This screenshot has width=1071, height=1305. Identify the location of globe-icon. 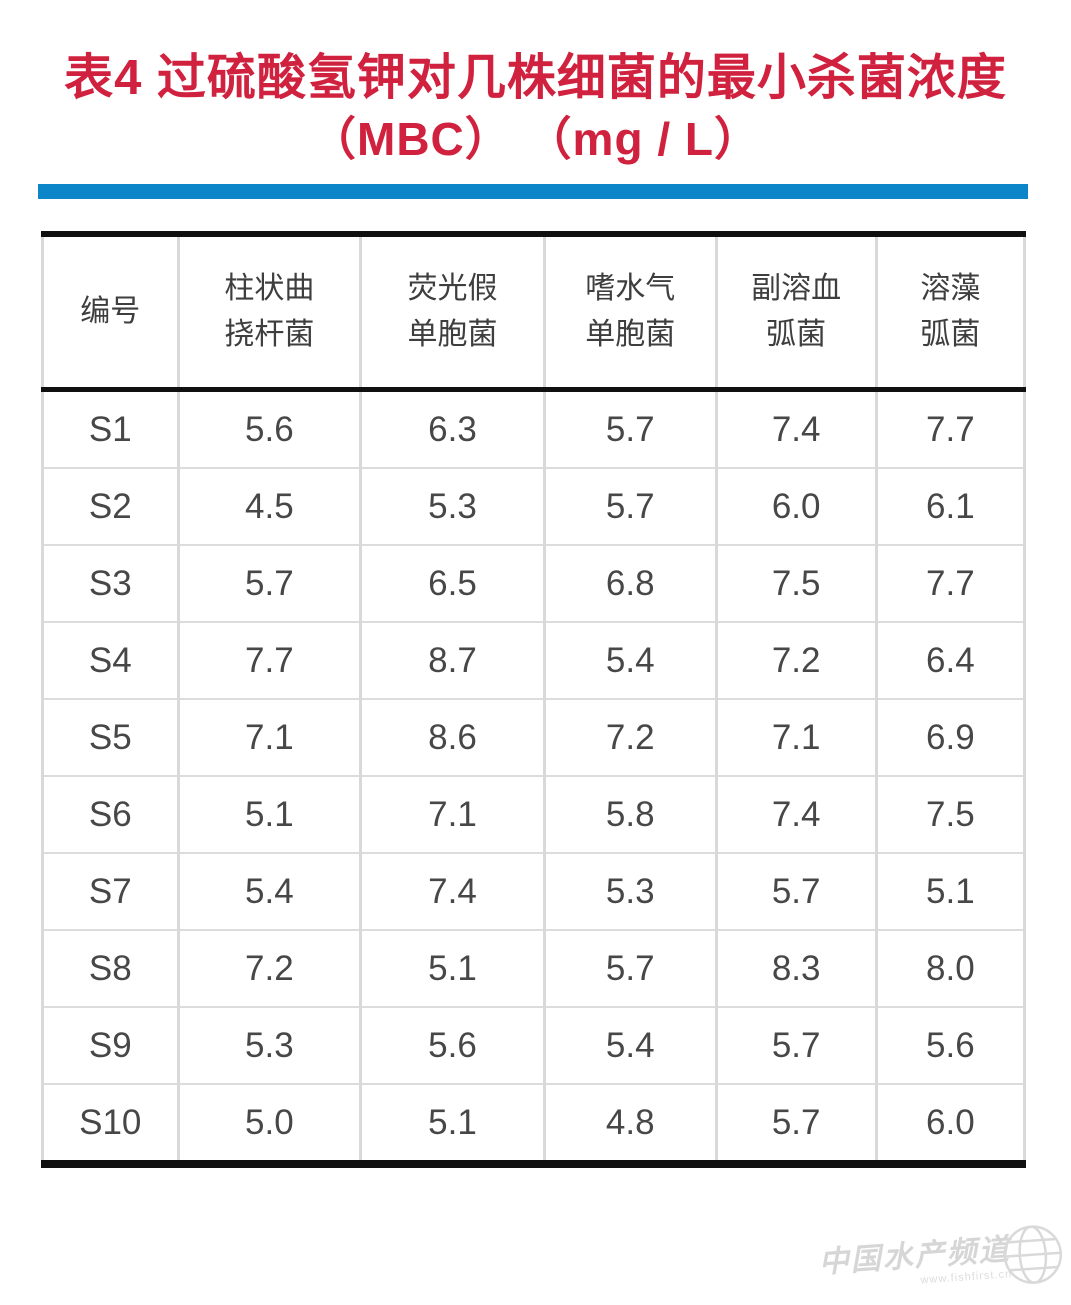
(1033, 1254).